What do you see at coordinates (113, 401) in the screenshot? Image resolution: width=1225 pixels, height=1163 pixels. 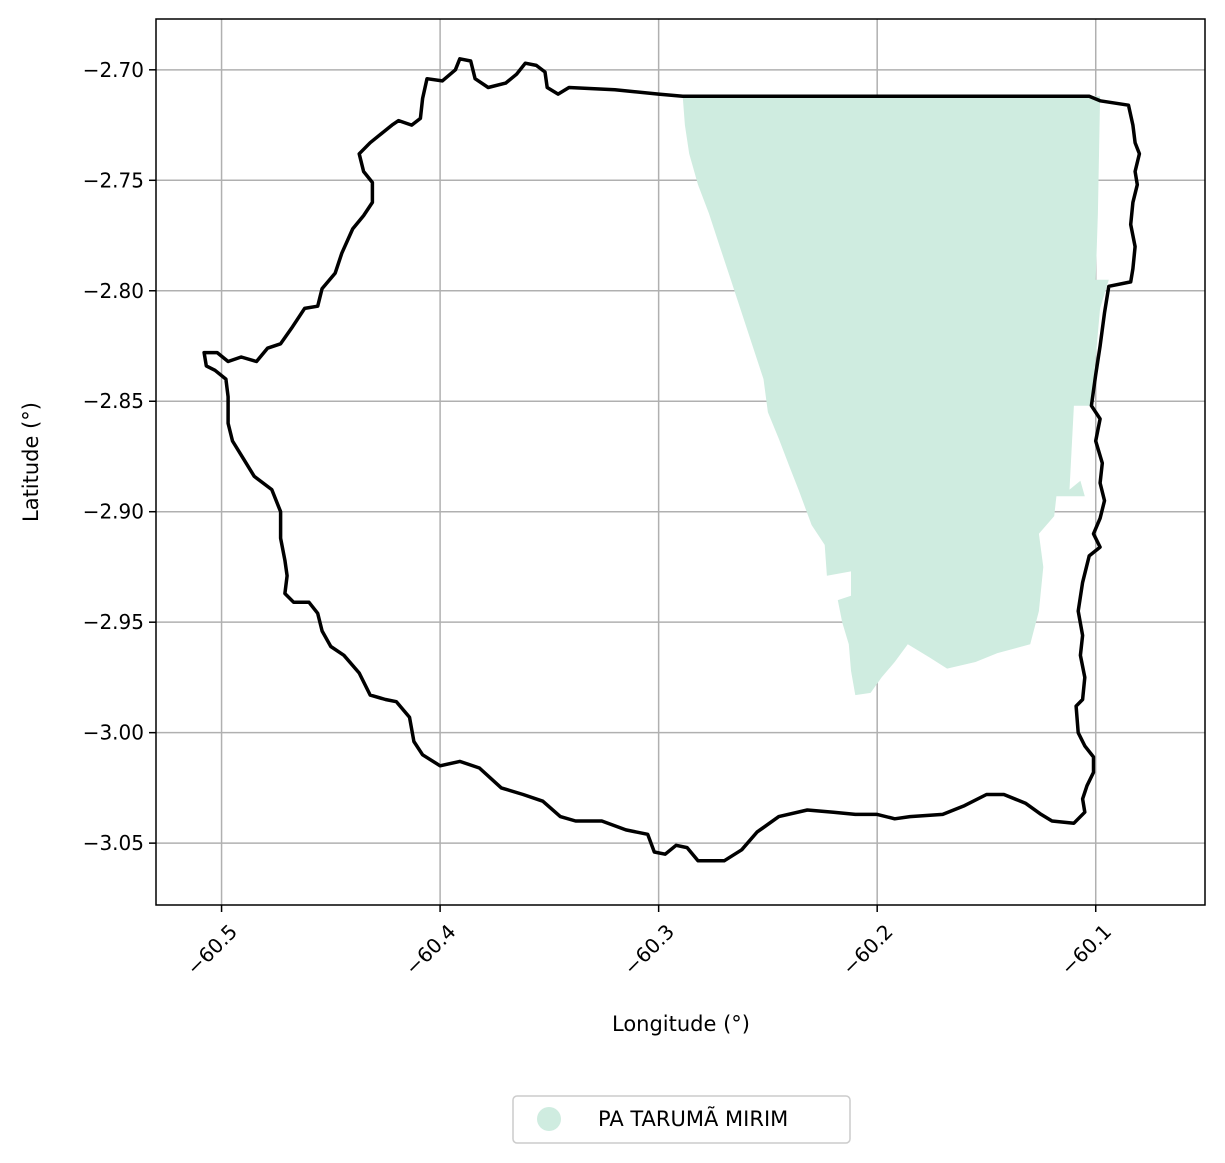 I see `y-tick-label: −2.85` at bounding box center [113, 401].